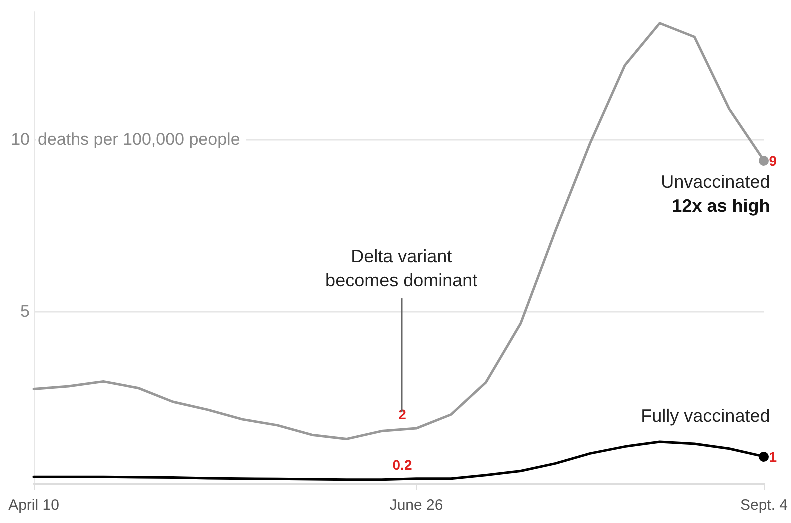  Describe the element at coordinates (402, 268) in the screenshot. I see `ref-line-label: Delta variant becomes dominant` at that location.